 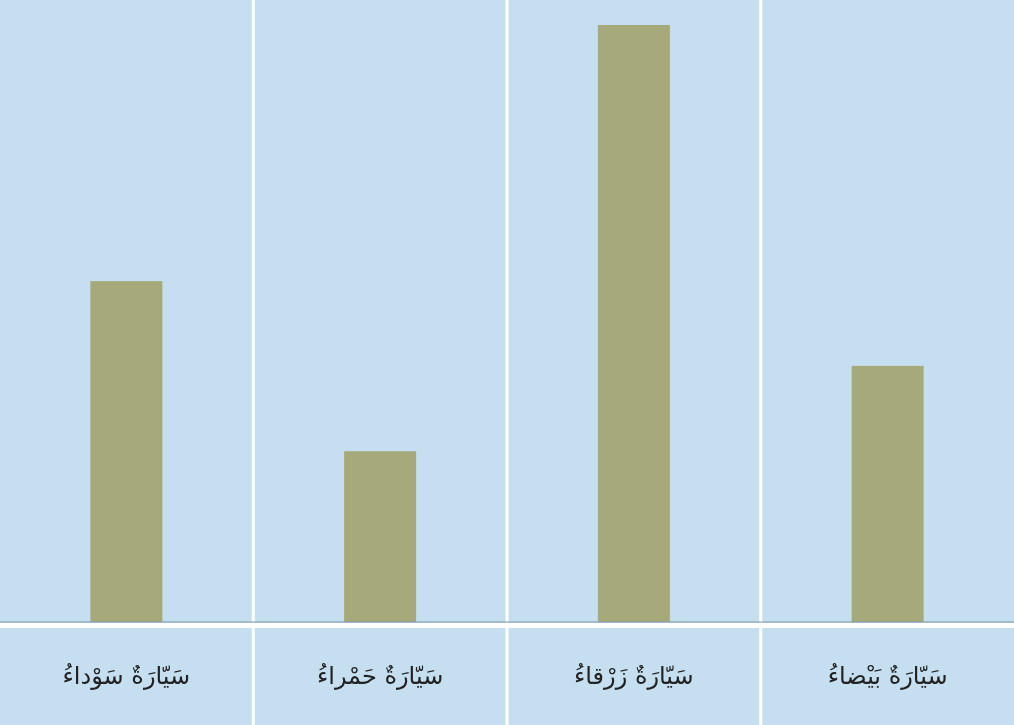 I want to click on x-tick-label: سَيّارَةٌ سَوْداءُ, so click(x=126, y=675).